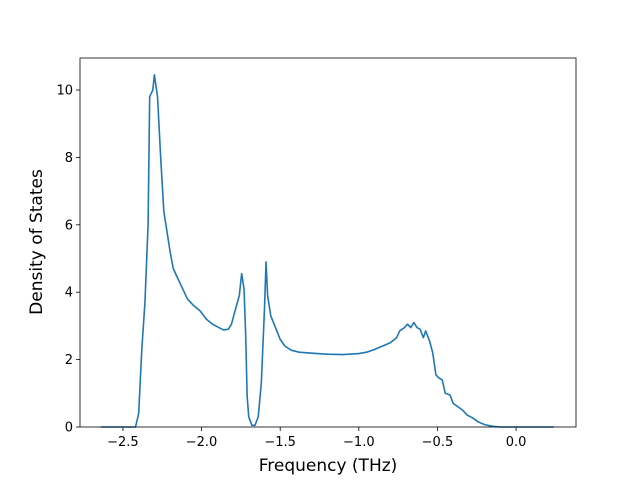 Image resolution: width=640 pixels, height=480 pixels. I want to click on x-tick-label: −1.0, so click(359, 442).